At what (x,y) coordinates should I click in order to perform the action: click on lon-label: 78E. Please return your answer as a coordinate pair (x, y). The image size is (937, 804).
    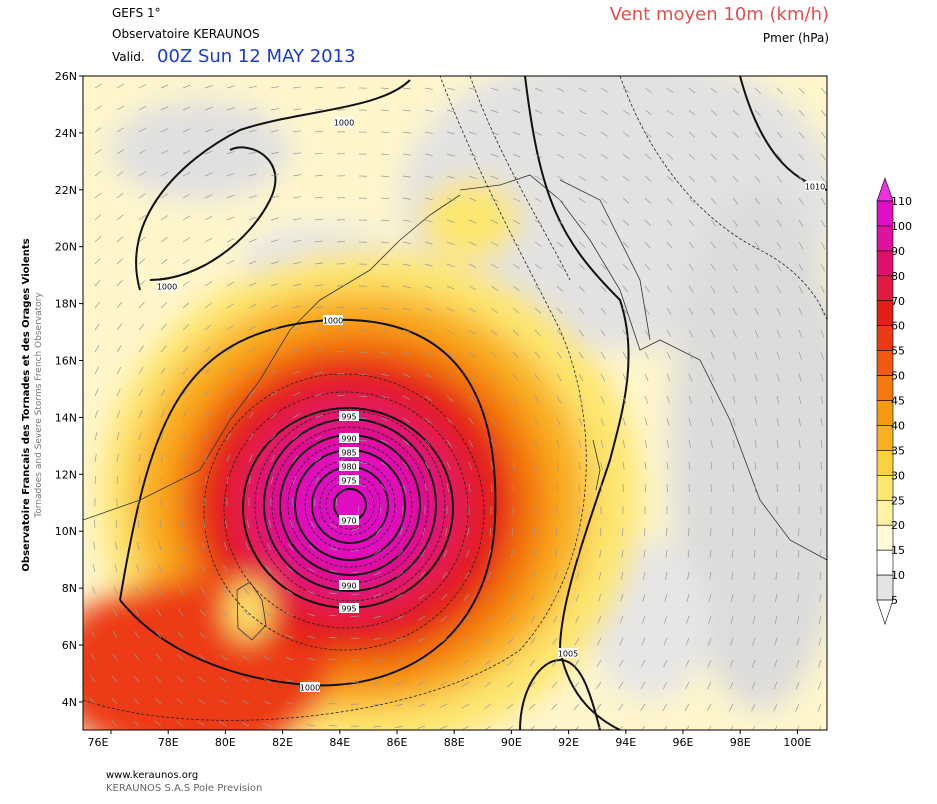
    Looking at the image, I should click on (168, 742).